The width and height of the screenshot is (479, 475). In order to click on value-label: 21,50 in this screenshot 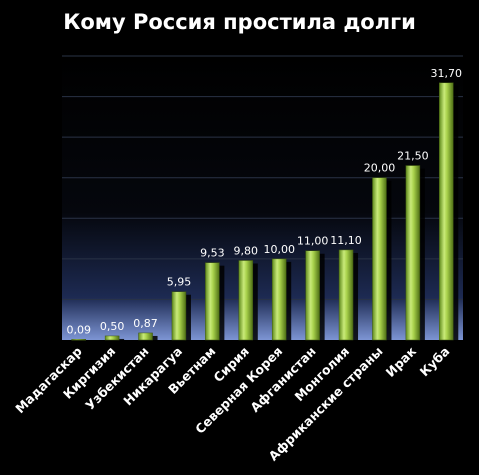, I will do `click(413, 156)`.